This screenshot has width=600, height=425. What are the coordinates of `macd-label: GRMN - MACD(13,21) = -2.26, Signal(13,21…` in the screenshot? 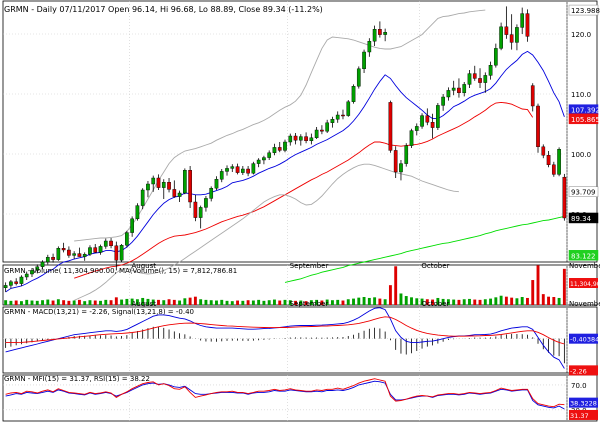 It's located at (99, 312).